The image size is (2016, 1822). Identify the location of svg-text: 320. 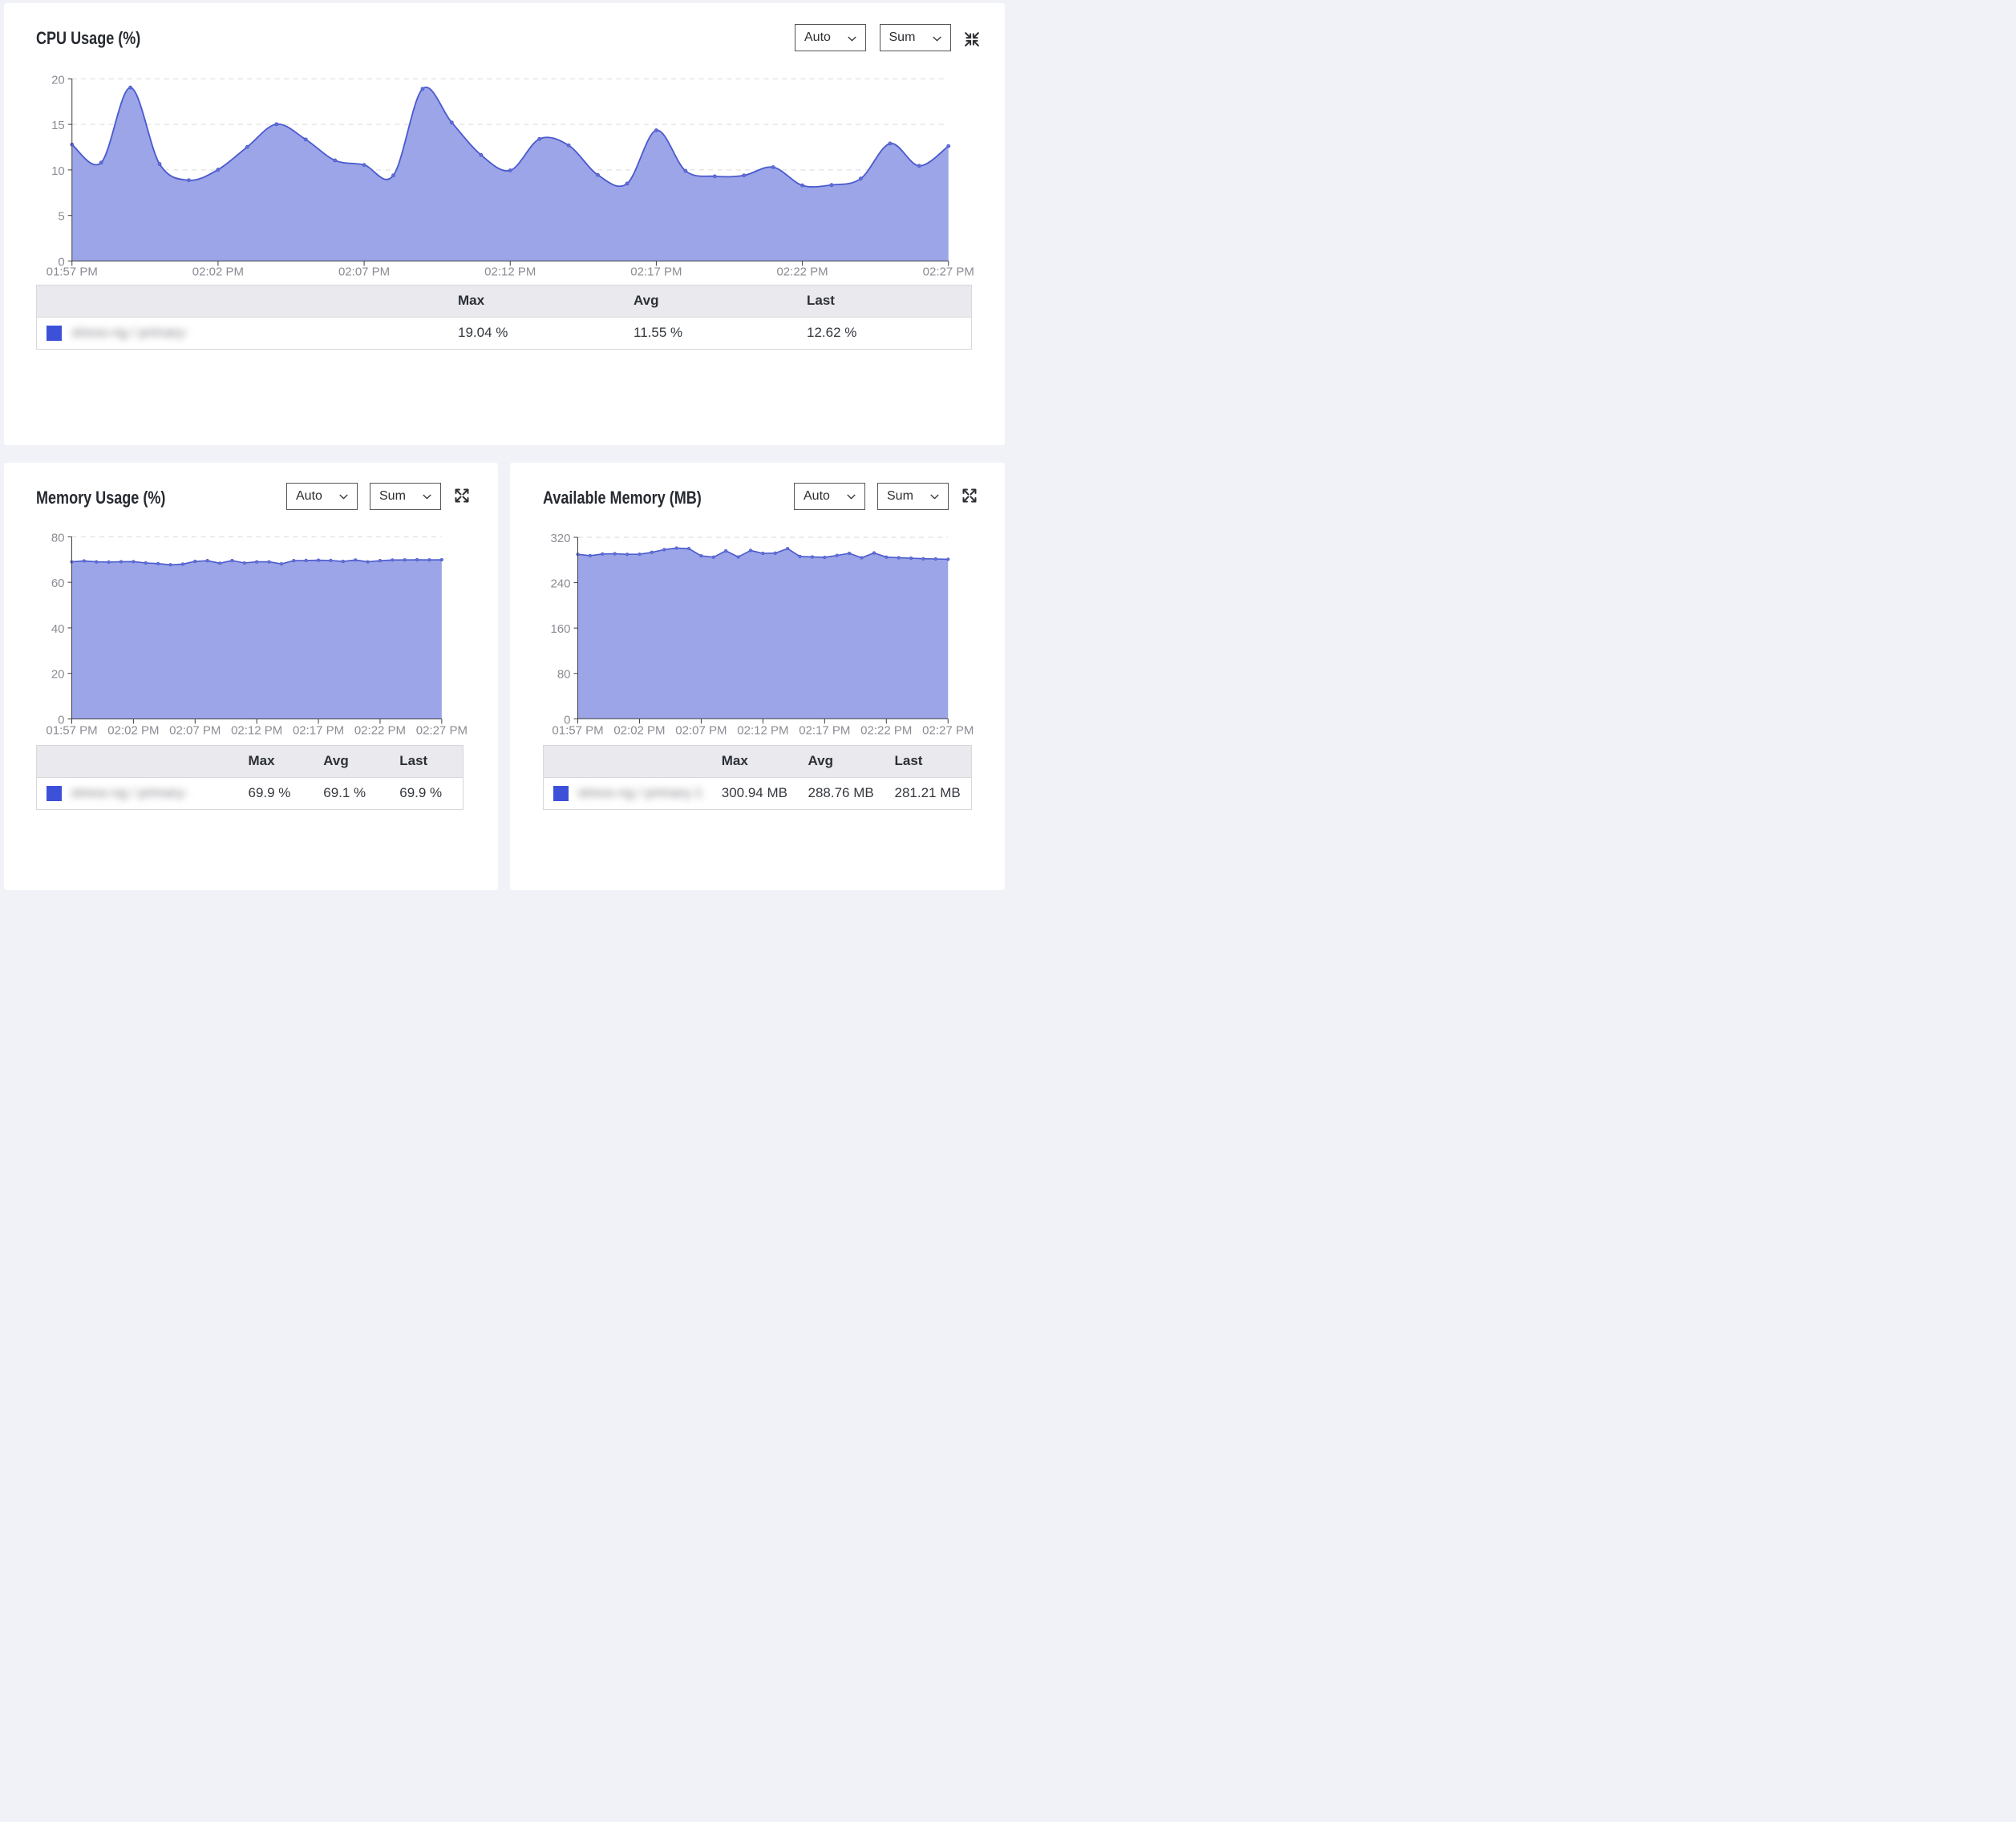
(560, 538).